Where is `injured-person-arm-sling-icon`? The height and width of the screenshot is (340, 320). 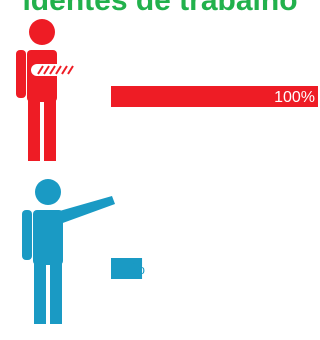
injured-person-arm-sling-icon is located at coordinates (46, 90).